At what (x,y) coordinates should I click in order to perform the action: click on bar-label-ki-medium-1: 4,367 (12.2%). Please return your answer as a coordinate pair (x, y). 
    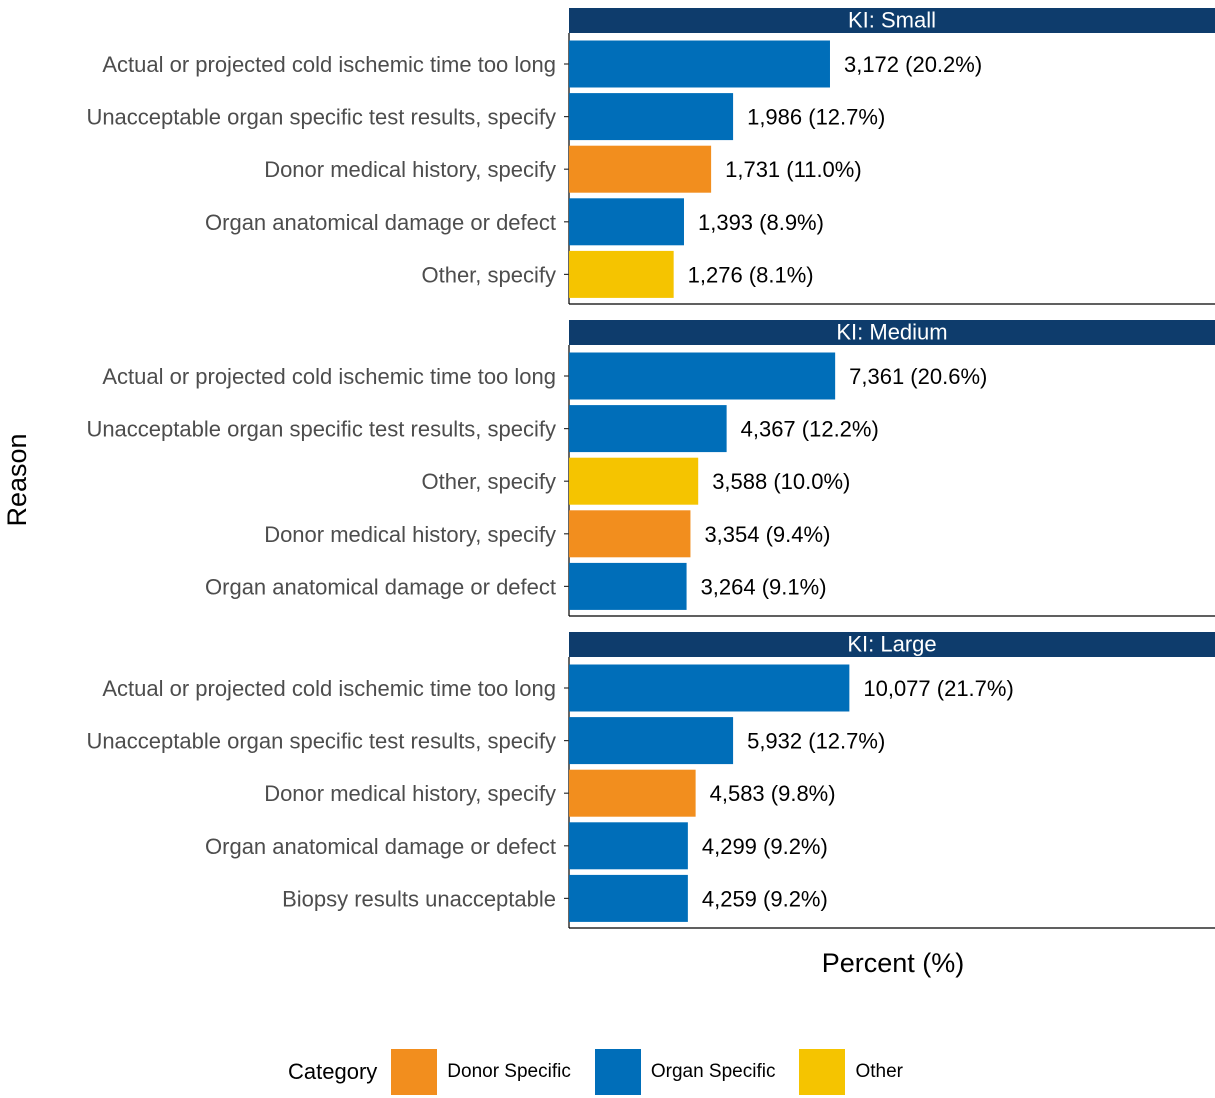
    Looking at the image, I should click on (810, 429).